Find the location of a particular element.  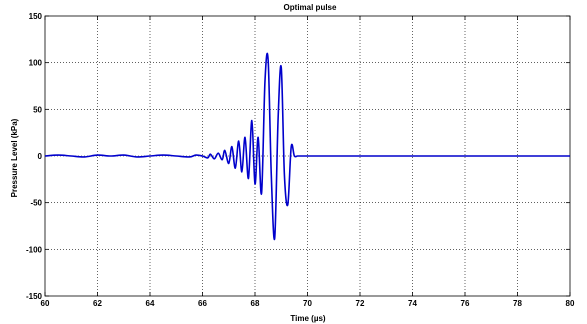

y-tick-label: 150 is located at coordinates (36, 16).